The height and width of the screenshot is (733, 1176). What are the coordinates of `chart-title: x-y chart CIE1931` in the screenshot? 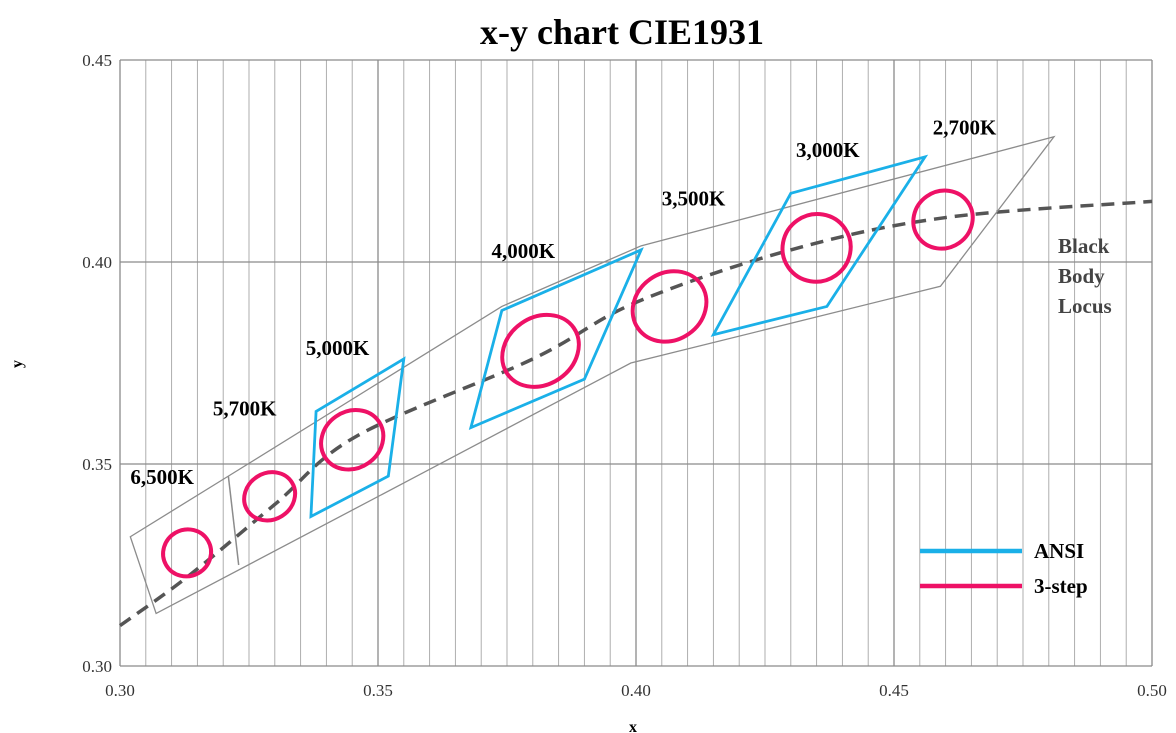 It's located at (622, 32).